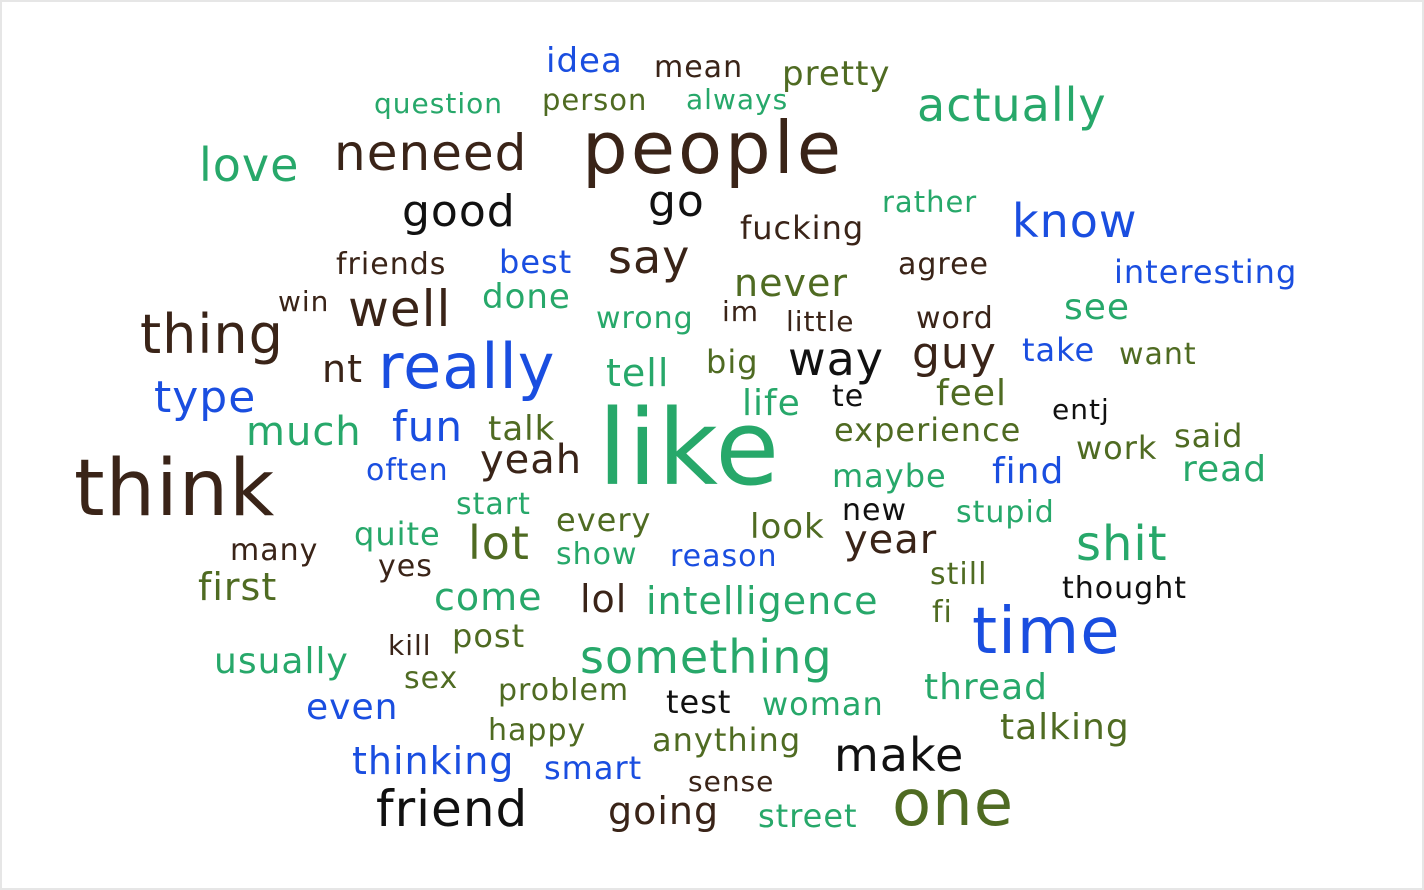  I want to click on word-interesting: interesting, so click(1206, 272).